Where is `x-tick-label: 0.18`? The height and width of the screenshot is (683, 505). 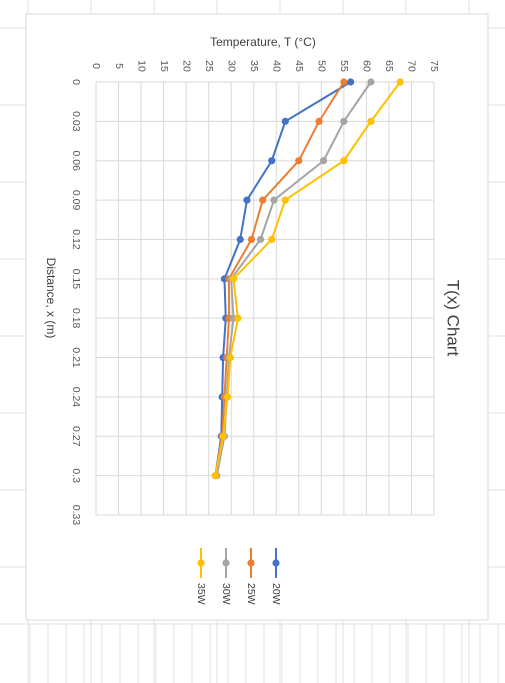
x-tick-label: 0.18 is located at coordinates (76, 318).